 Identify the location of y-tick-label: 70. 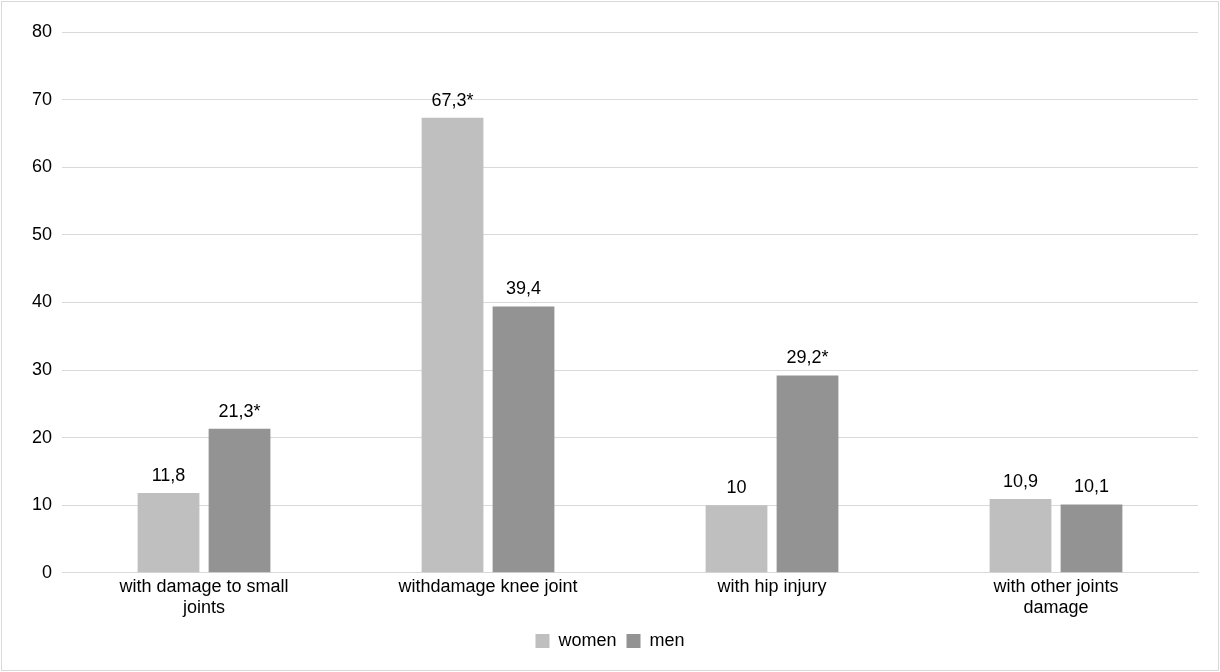
(42, 98).